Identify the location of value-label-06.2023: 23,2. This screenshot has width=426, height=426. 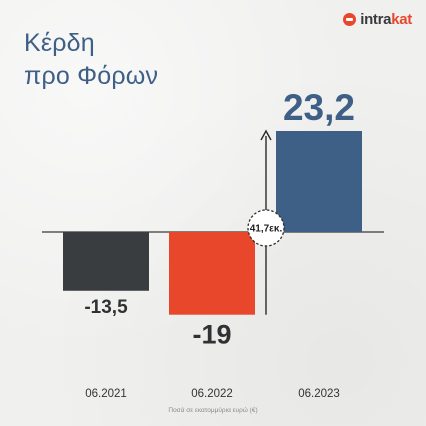
(319, 107).